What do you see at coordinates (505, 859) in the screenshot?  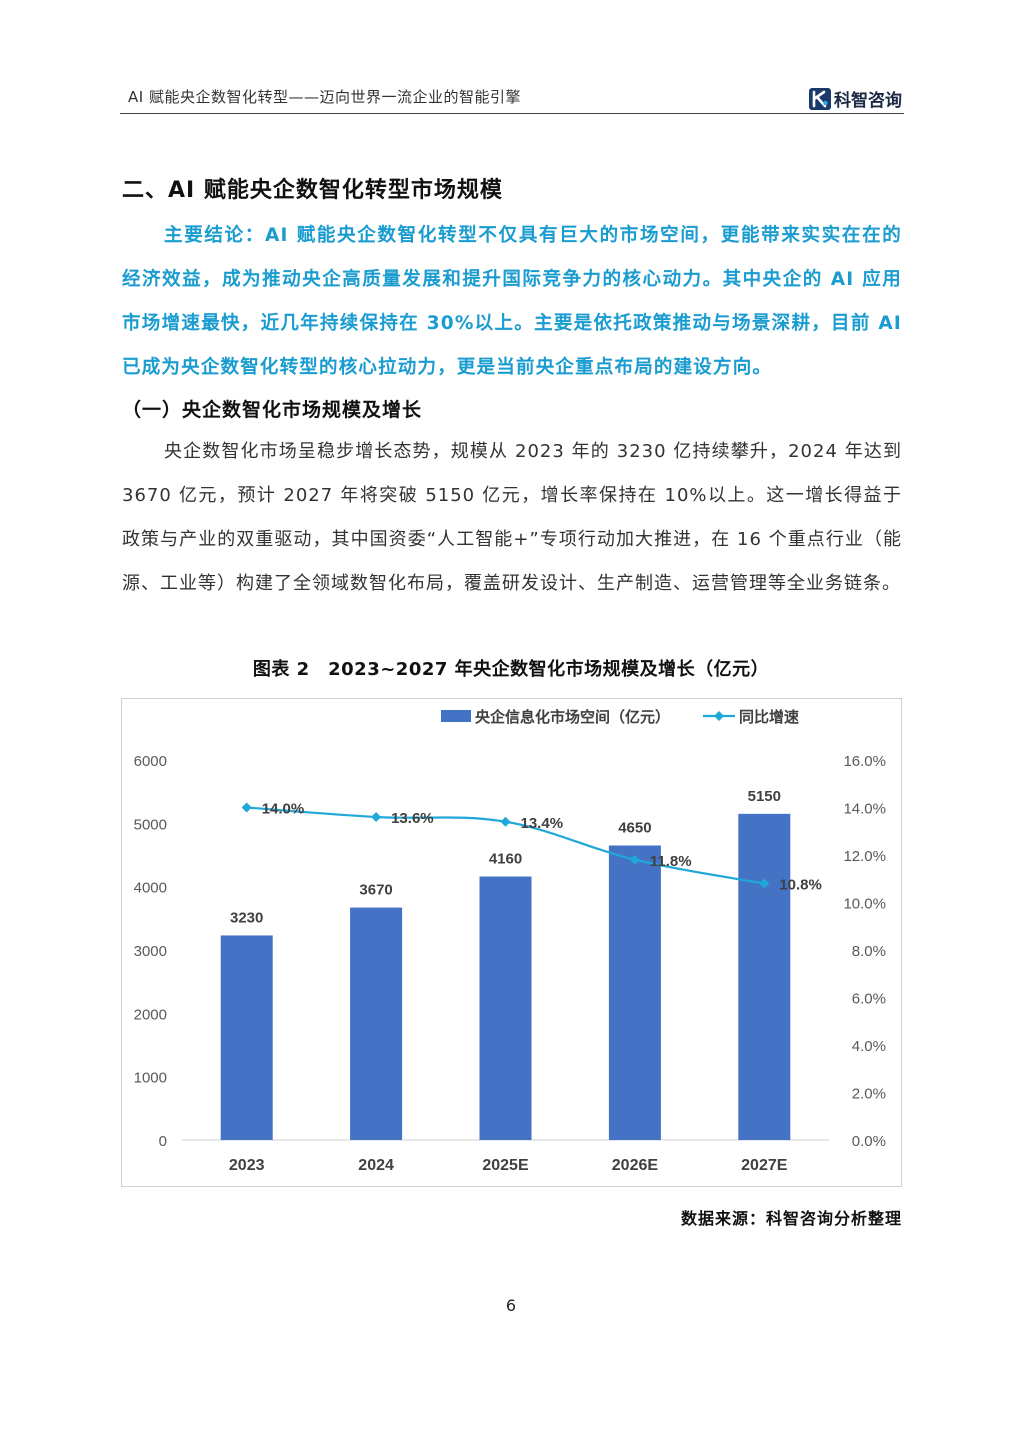 I see `bar-data-label: 4160` at bounding box center [505, 859].